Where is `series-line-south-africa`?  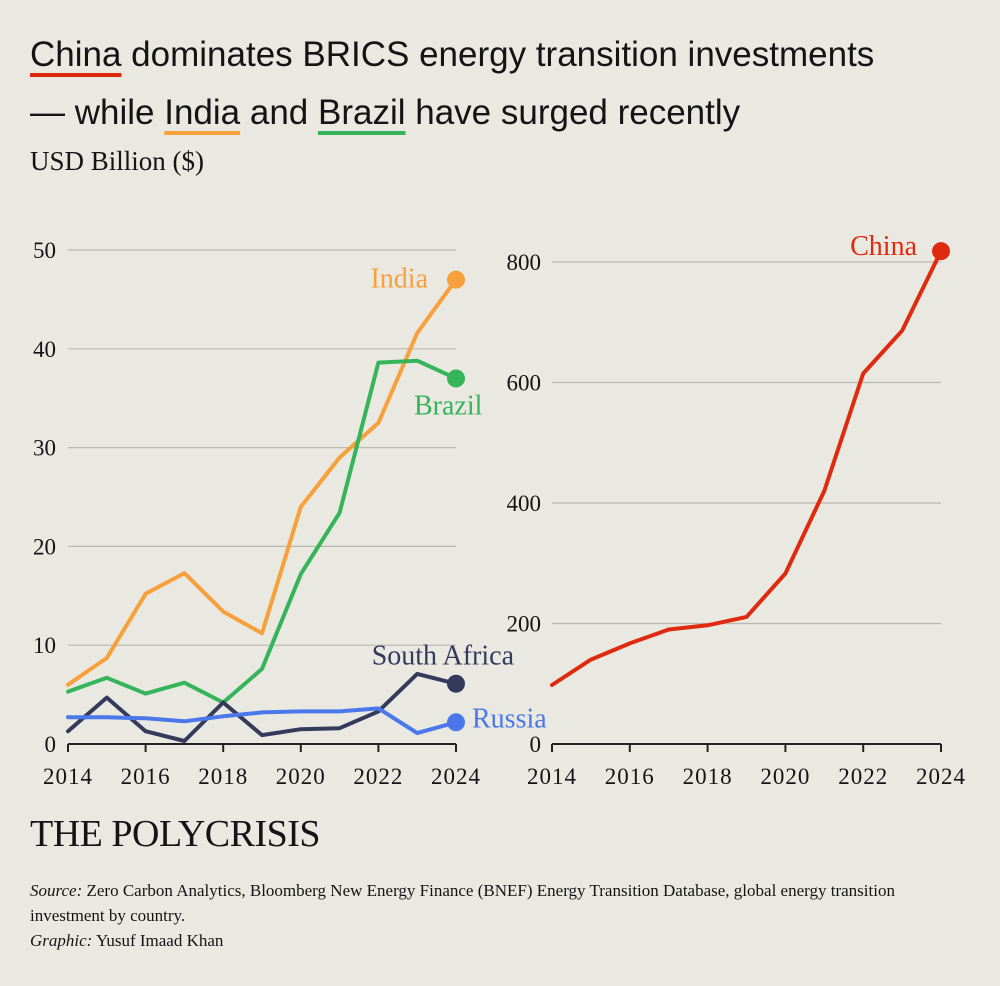
series-line-south-africa is located at coordinates (262, 707).